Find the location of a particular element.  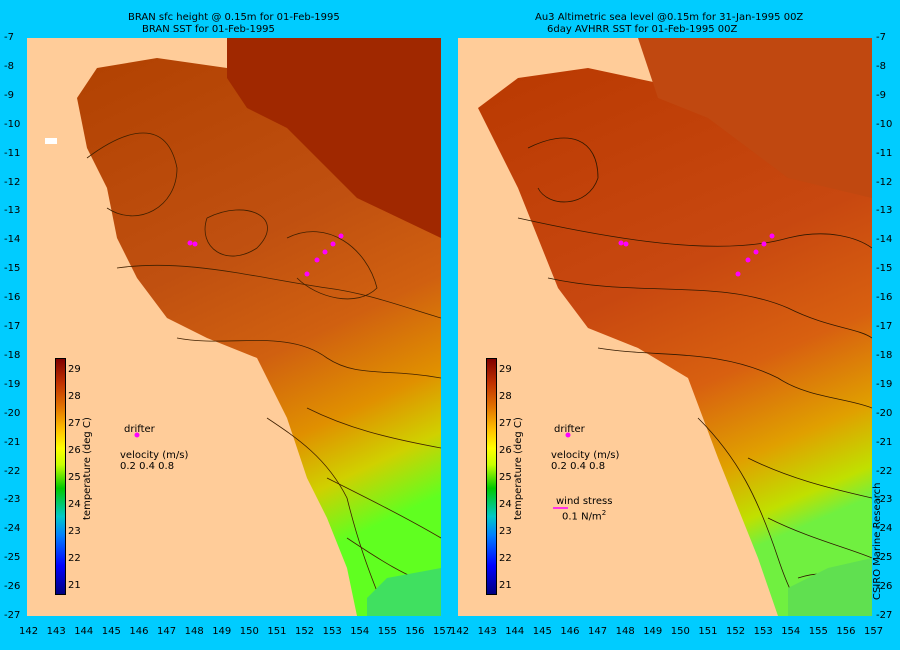

lon-label: 153 is located at coordinates (763, 631).